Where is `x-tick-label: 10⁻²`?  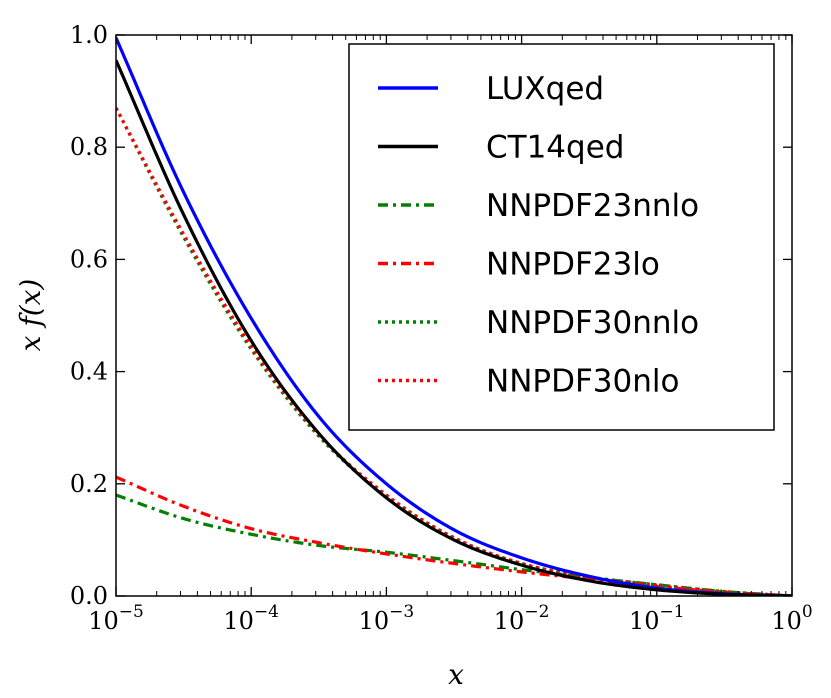 x-tick-label: 10⁻² is located at coordinates (522, 618).